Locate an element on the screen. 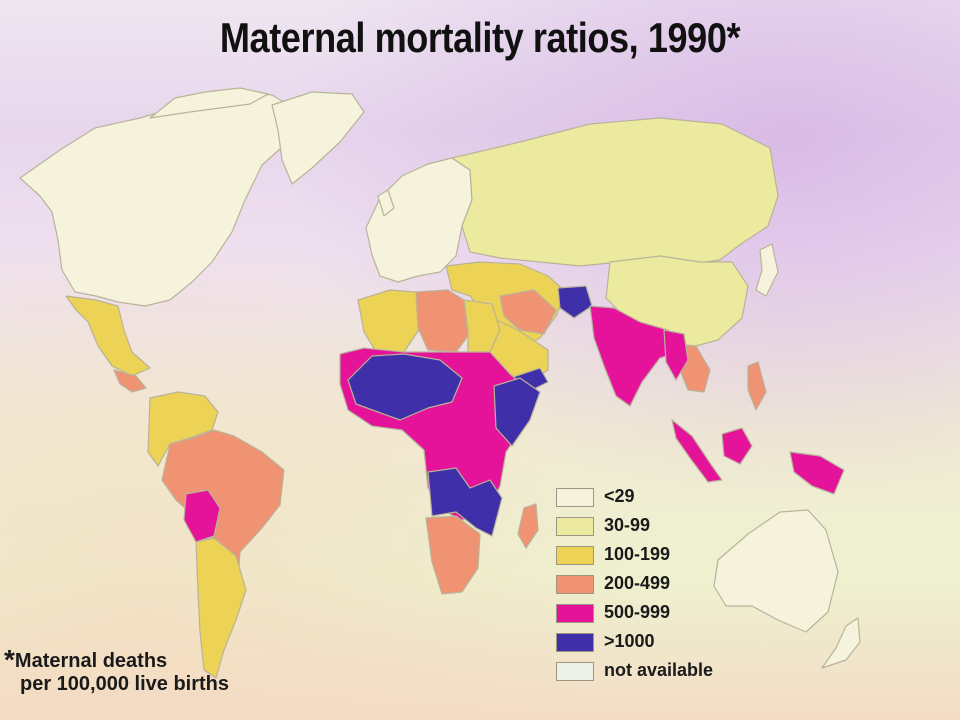  legend-label: not available is located at coordinates (659, 670).